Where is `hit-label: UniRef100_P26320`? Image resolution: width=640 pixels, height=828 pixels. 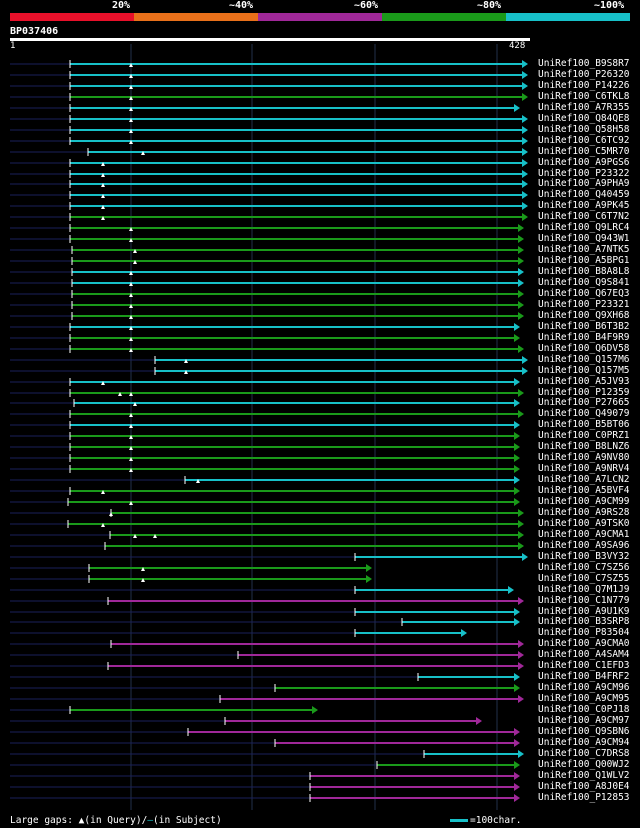
hit-label: UniRef100_P26320 is located at coordinates (584, 74).